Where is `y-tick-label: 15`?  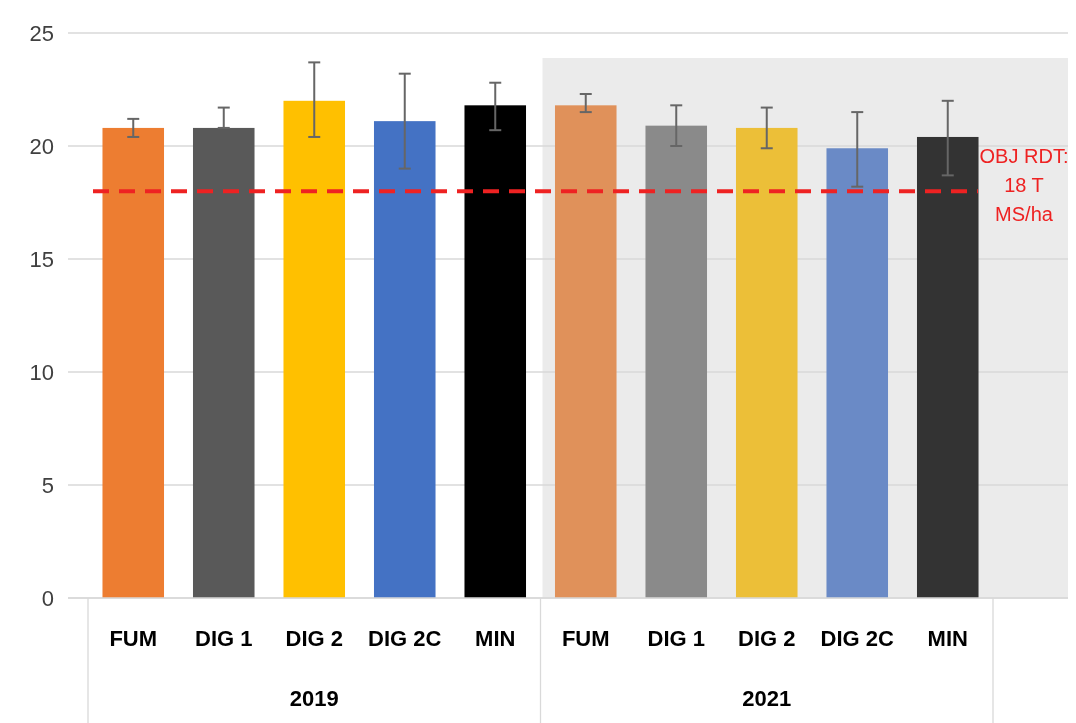 y-tick-label: 15 is located at coordinates (41, 259).